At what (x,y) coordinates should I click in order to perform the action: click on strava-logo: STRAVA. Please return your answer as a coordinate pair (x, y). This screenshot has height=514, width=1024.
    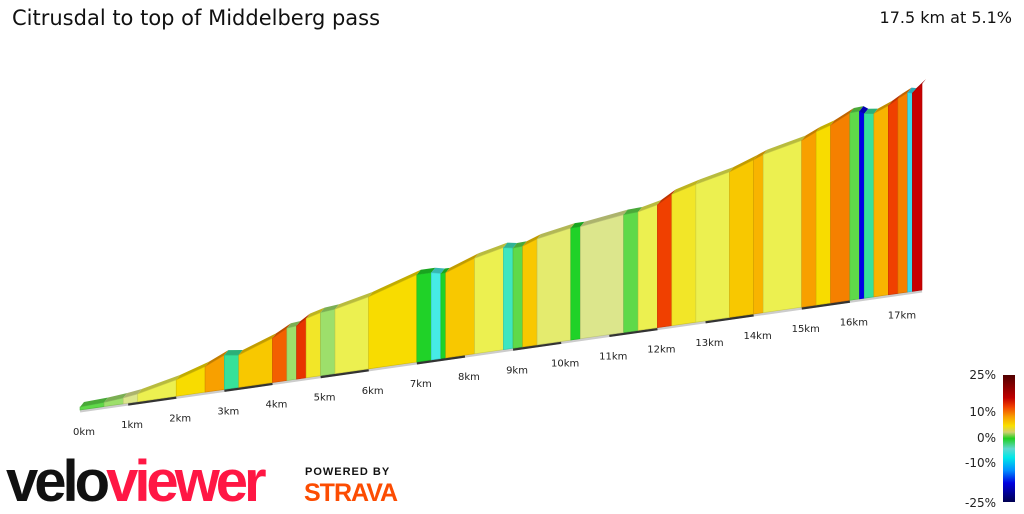
    Looking at the image, I should click on (351, 493).